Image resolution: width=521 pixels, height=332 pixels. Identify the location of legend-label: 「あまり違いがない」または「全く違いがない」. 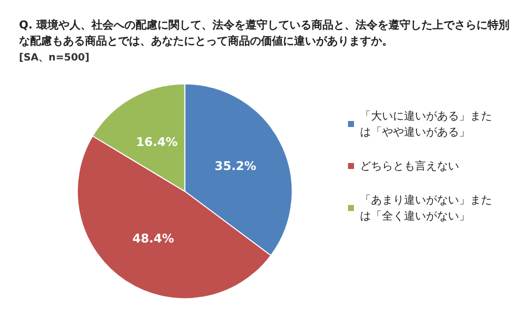
(426, 208).